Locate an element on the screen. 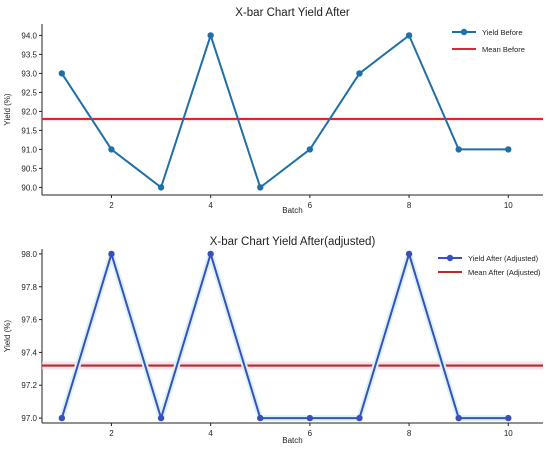 This screenshot has width=550, height=455. y-tick-label: 97.4 is located at coordinates (29, 352).